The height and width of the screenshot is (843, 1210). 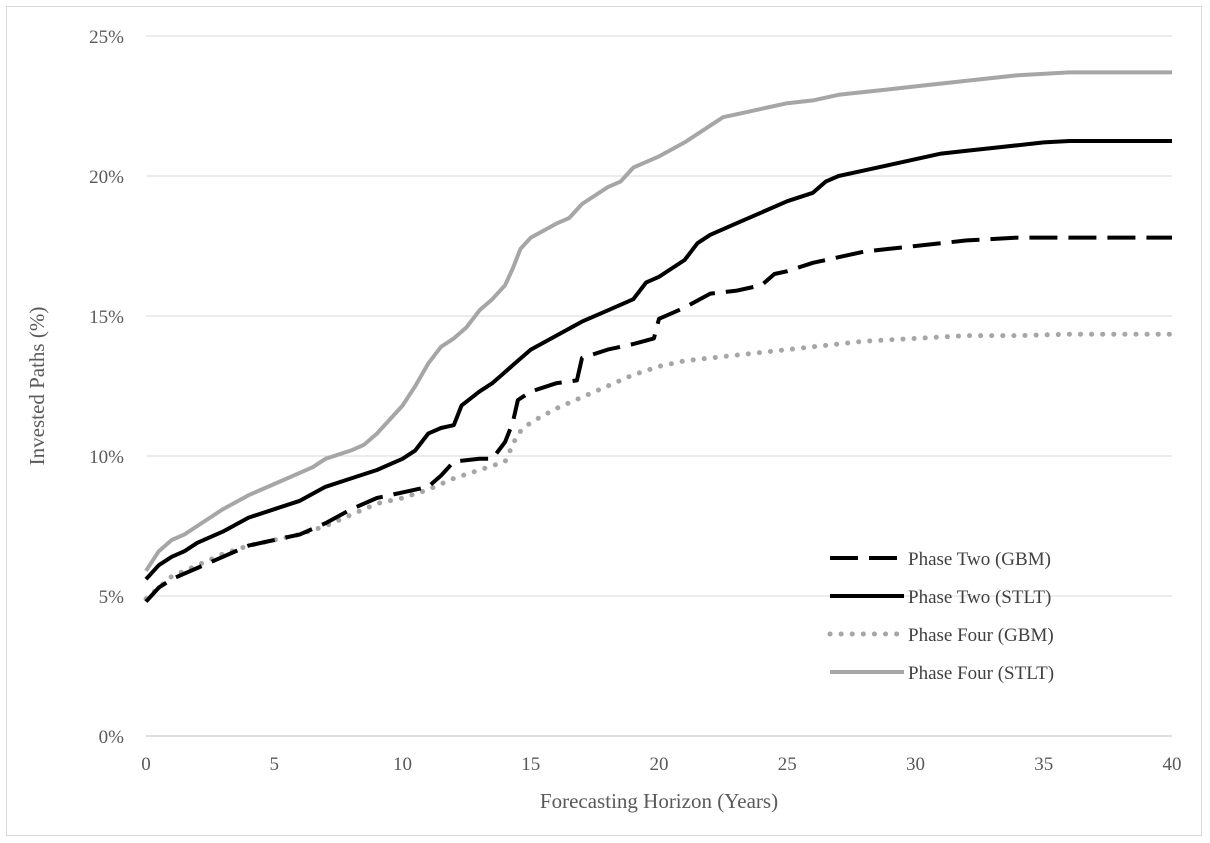 I want to click on x-tick-label: 30, so click(x=915, y=764).